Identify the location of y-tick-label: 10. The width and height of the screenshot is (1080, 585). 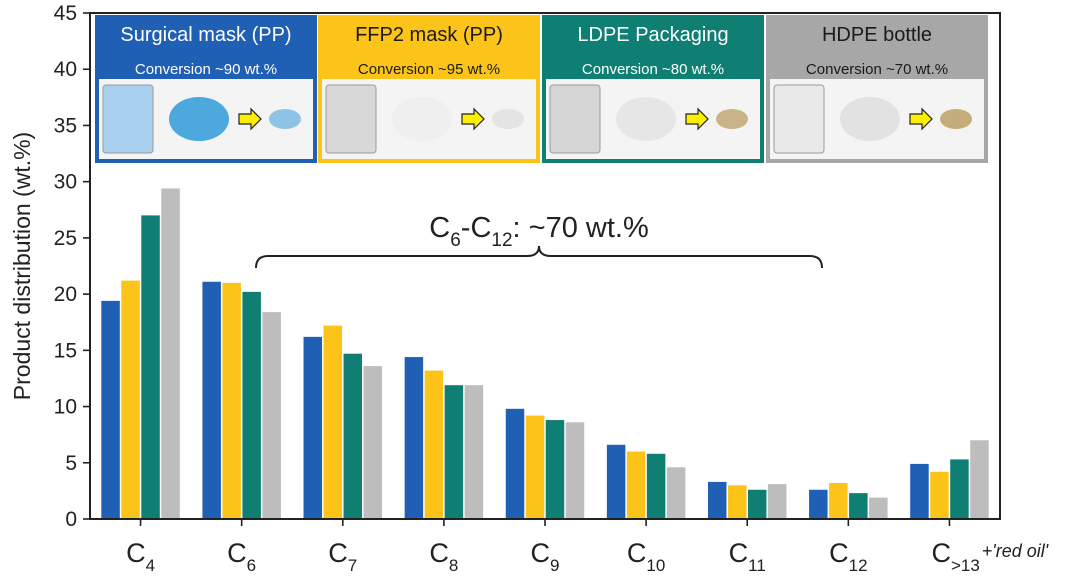
(65, 407).